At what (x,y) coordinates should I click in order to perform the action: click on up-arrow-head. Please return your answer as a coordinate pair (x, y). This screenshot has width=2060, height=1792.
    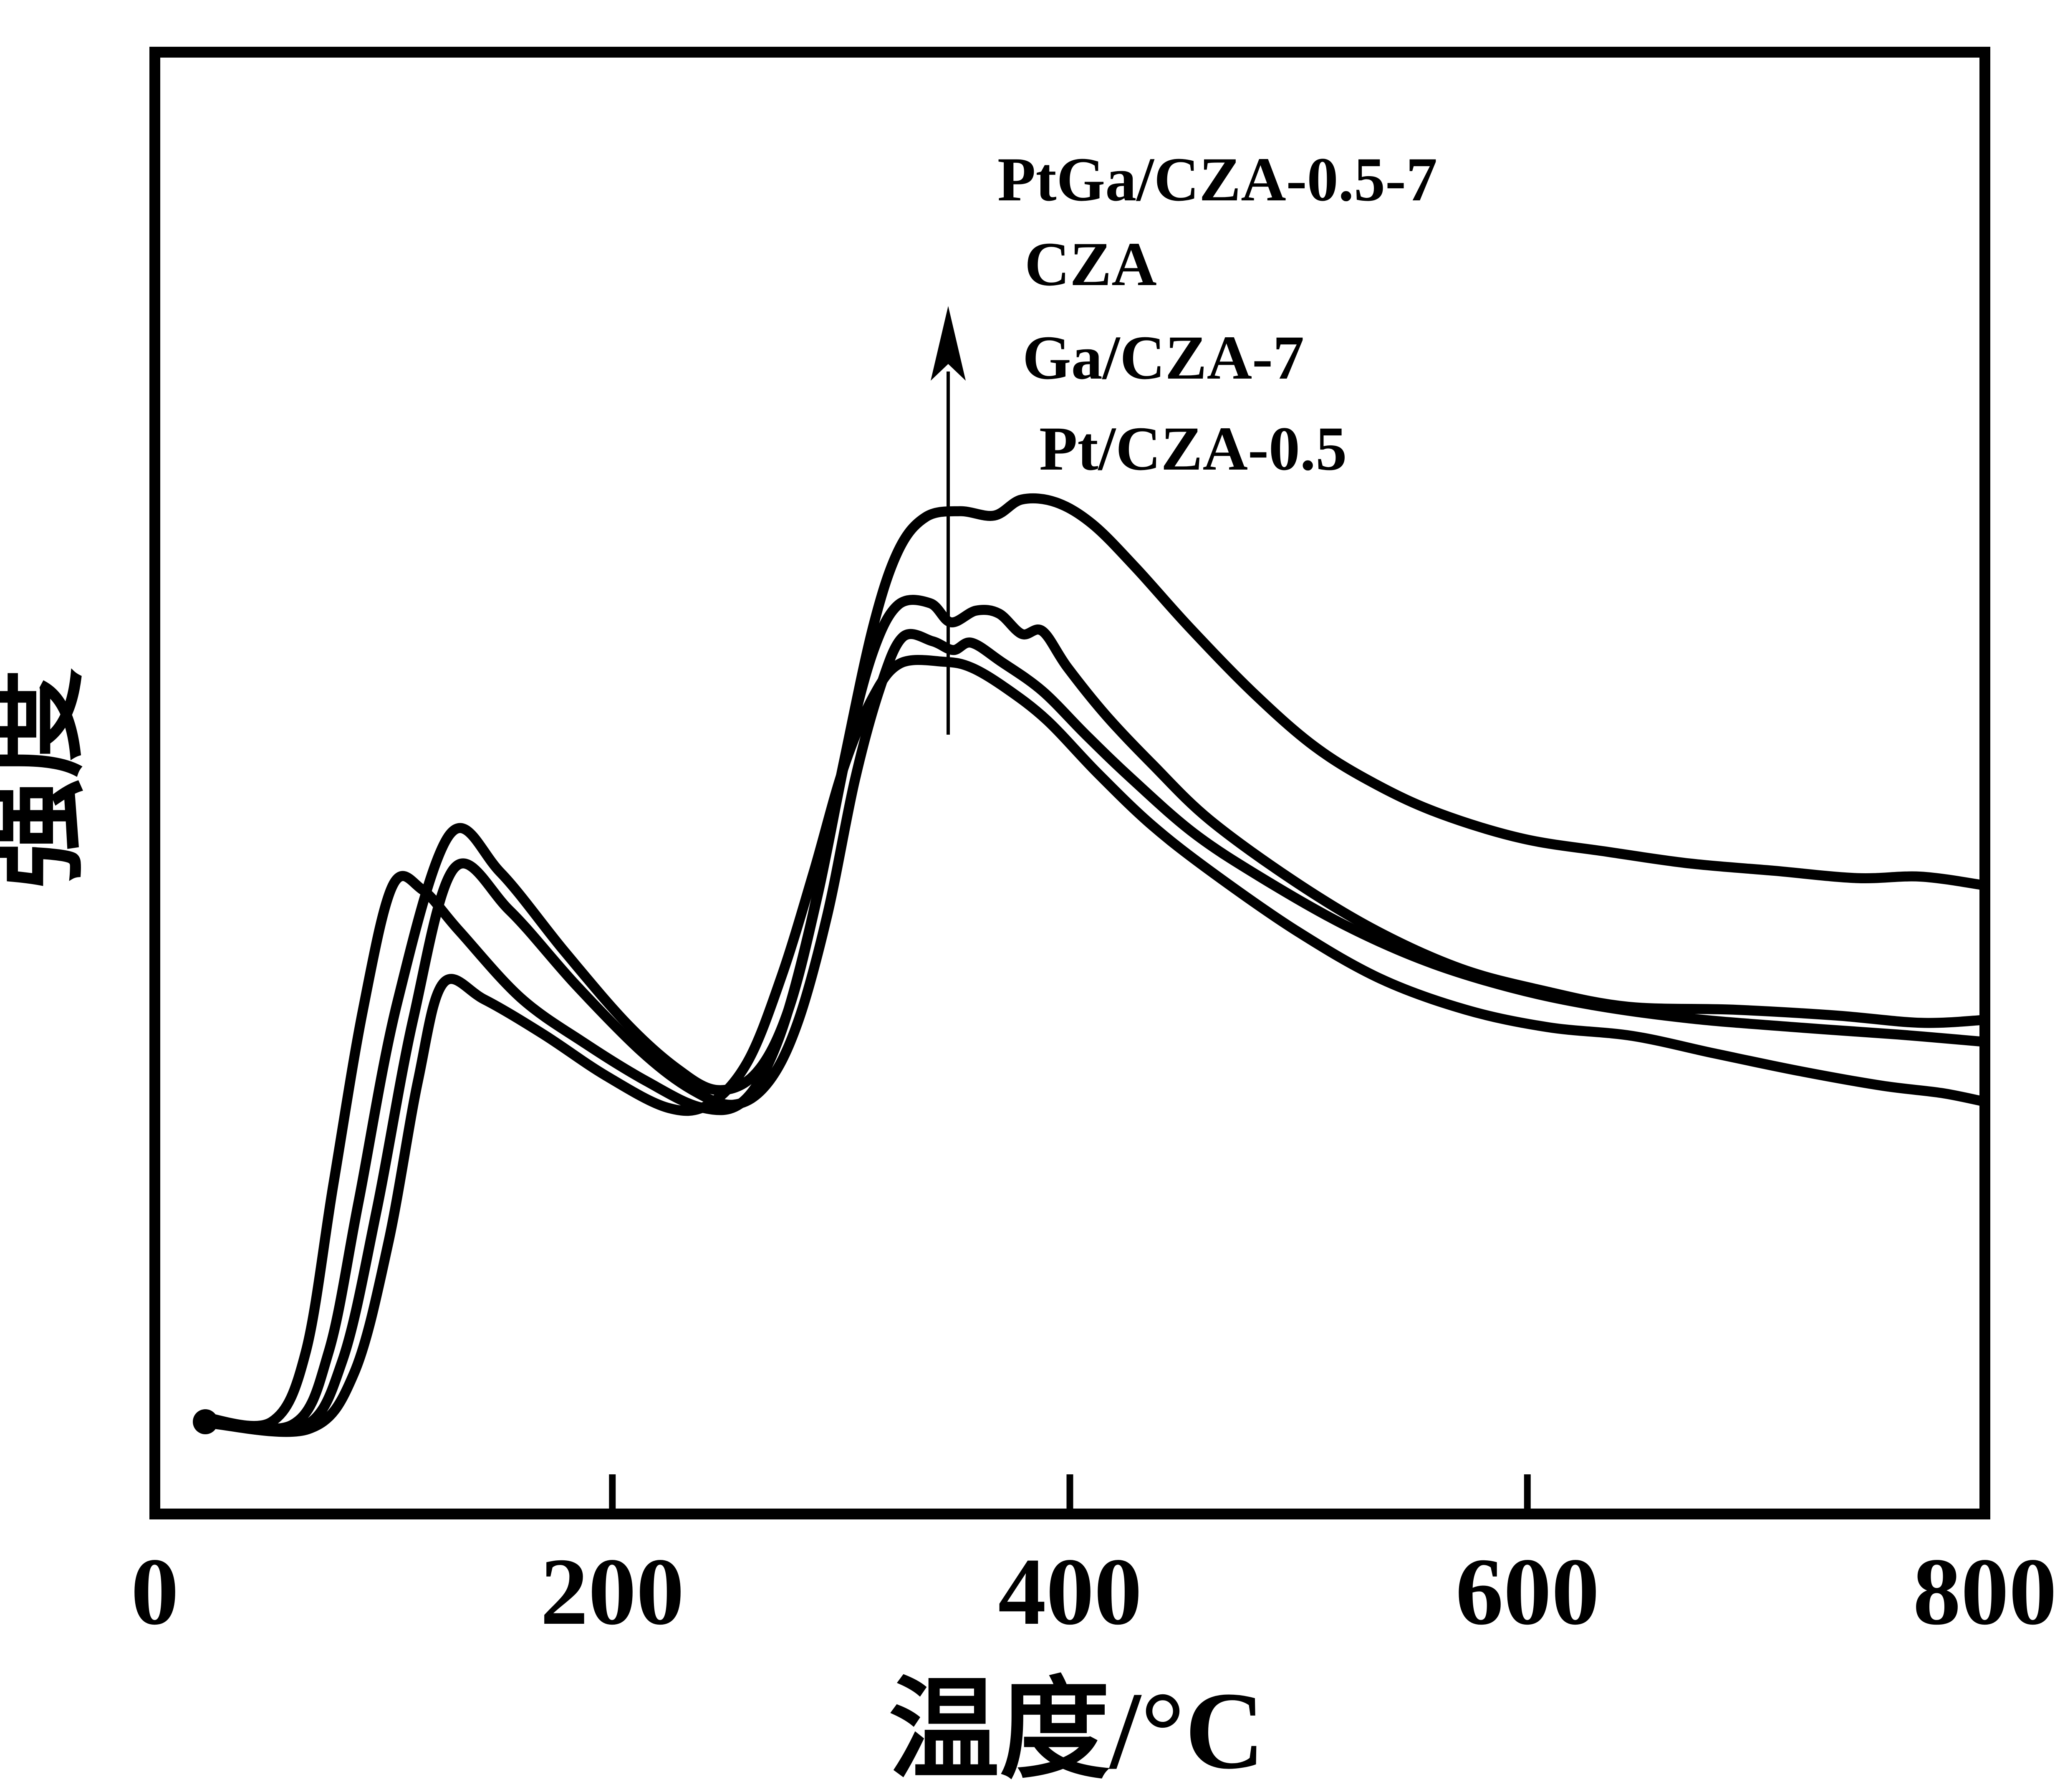
    Looking at the image, I should click on (949, 343).